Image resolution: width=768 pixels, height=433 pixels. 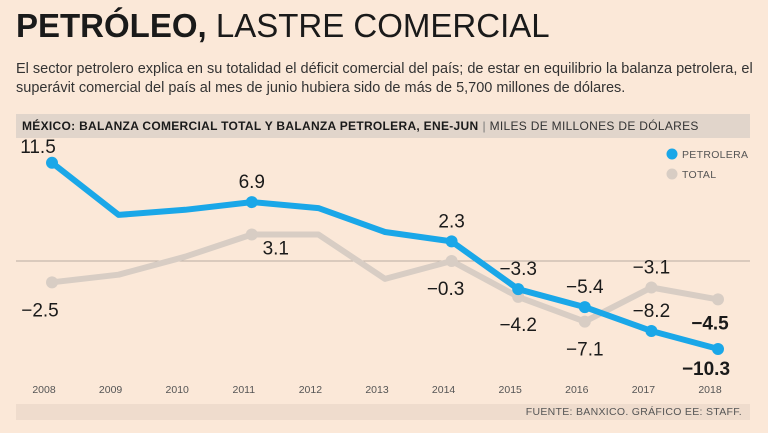 I want to click on x-tick-label: 2018, so click(x=710, y=390).